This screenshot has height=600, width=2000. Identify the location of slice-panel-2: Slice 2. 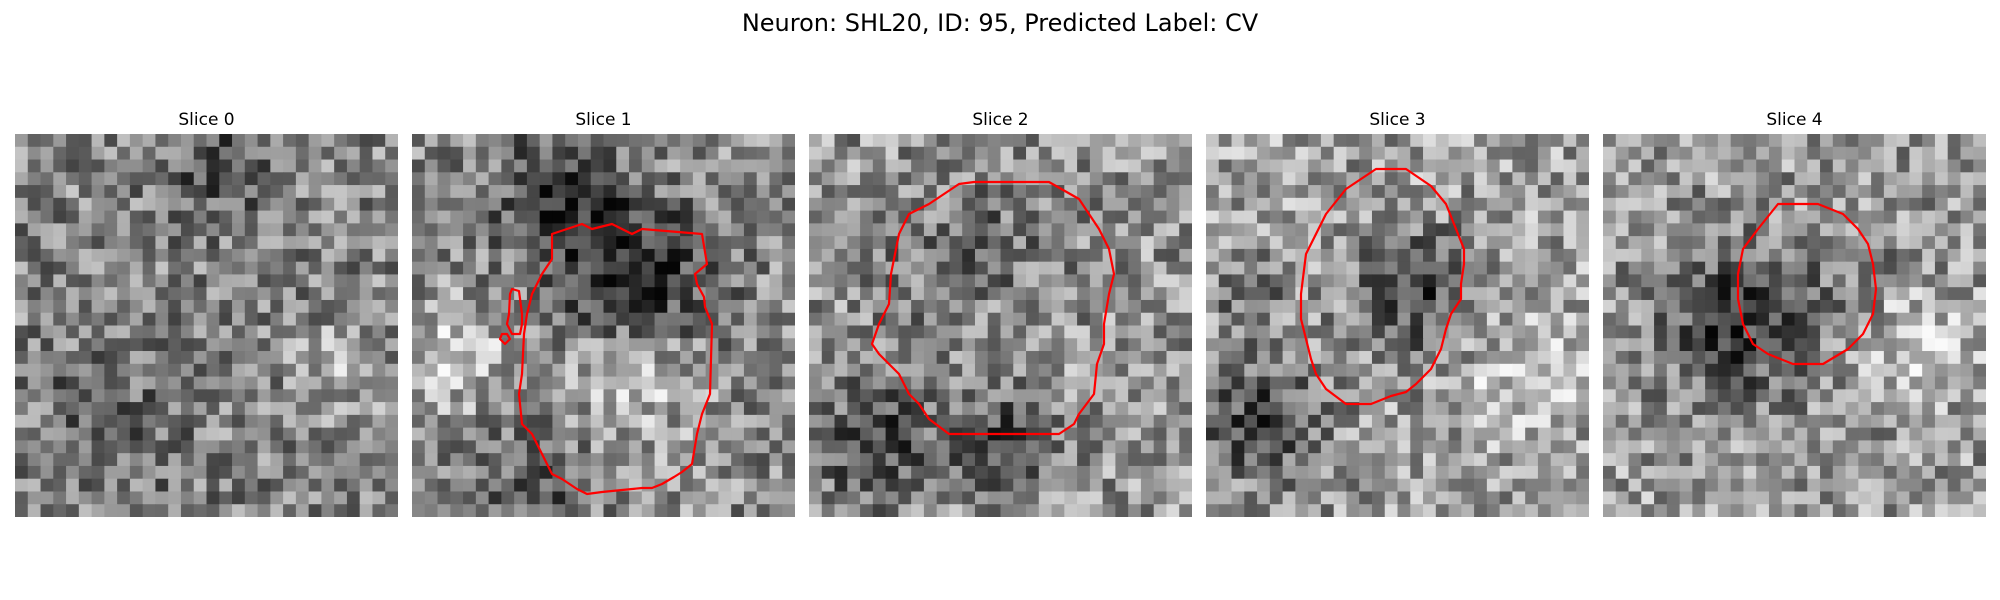
(1000, 315).